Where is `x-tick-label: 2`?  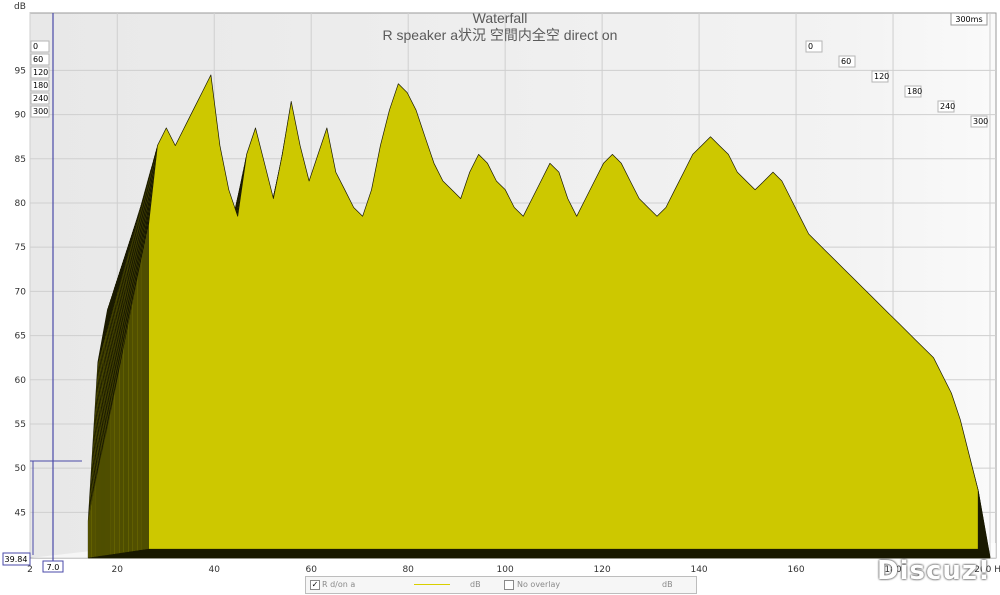 x-tick-label: 2 is located at coordinates (30, 570).